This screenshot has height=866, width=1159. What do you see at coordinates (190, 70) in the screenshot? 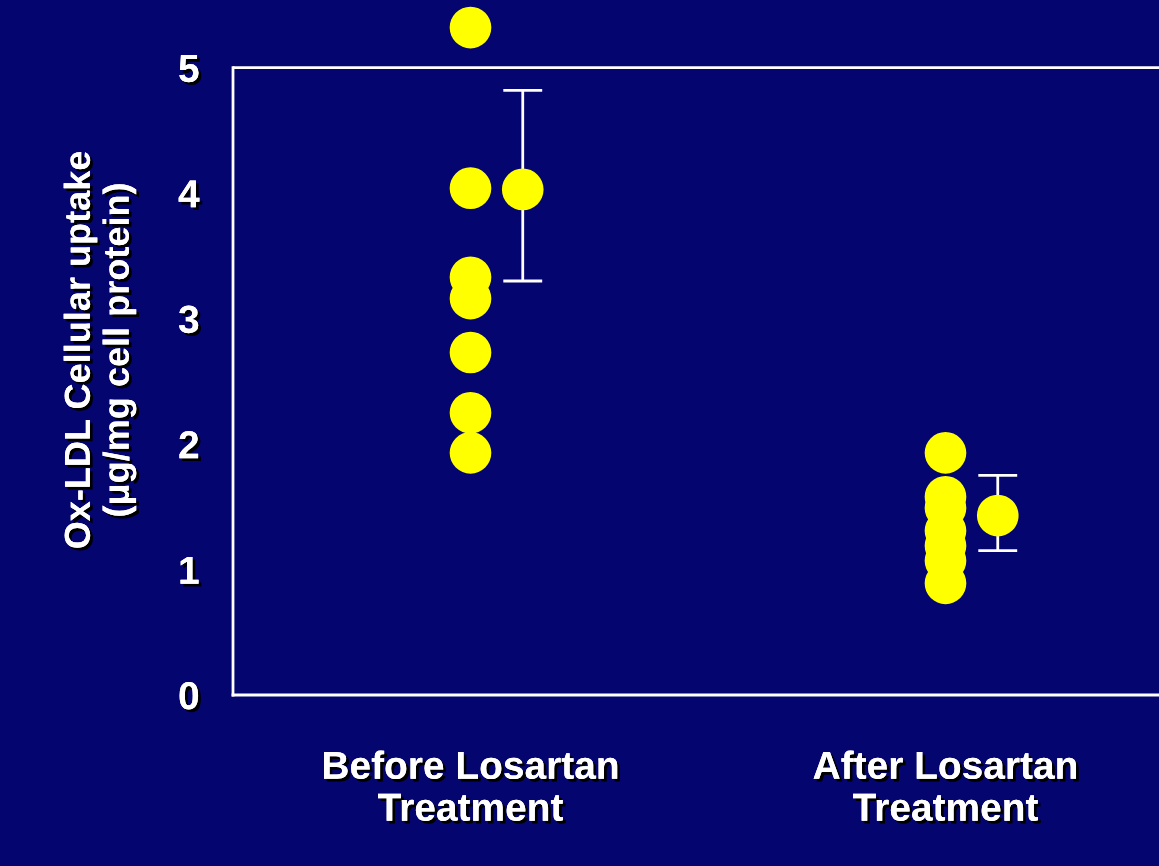
I see `y-tick-label: 5` at bounding box center [190, 70].